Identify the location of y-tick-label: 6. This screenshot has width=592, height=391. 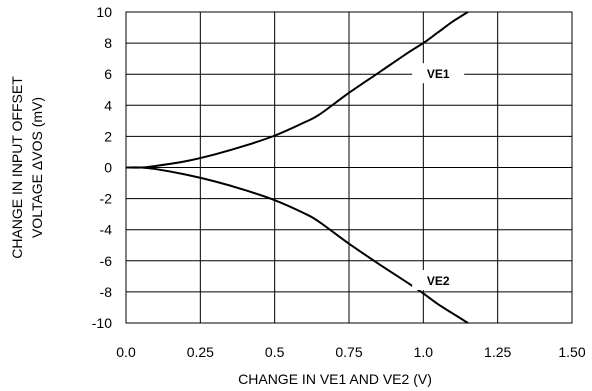
(108, 74).